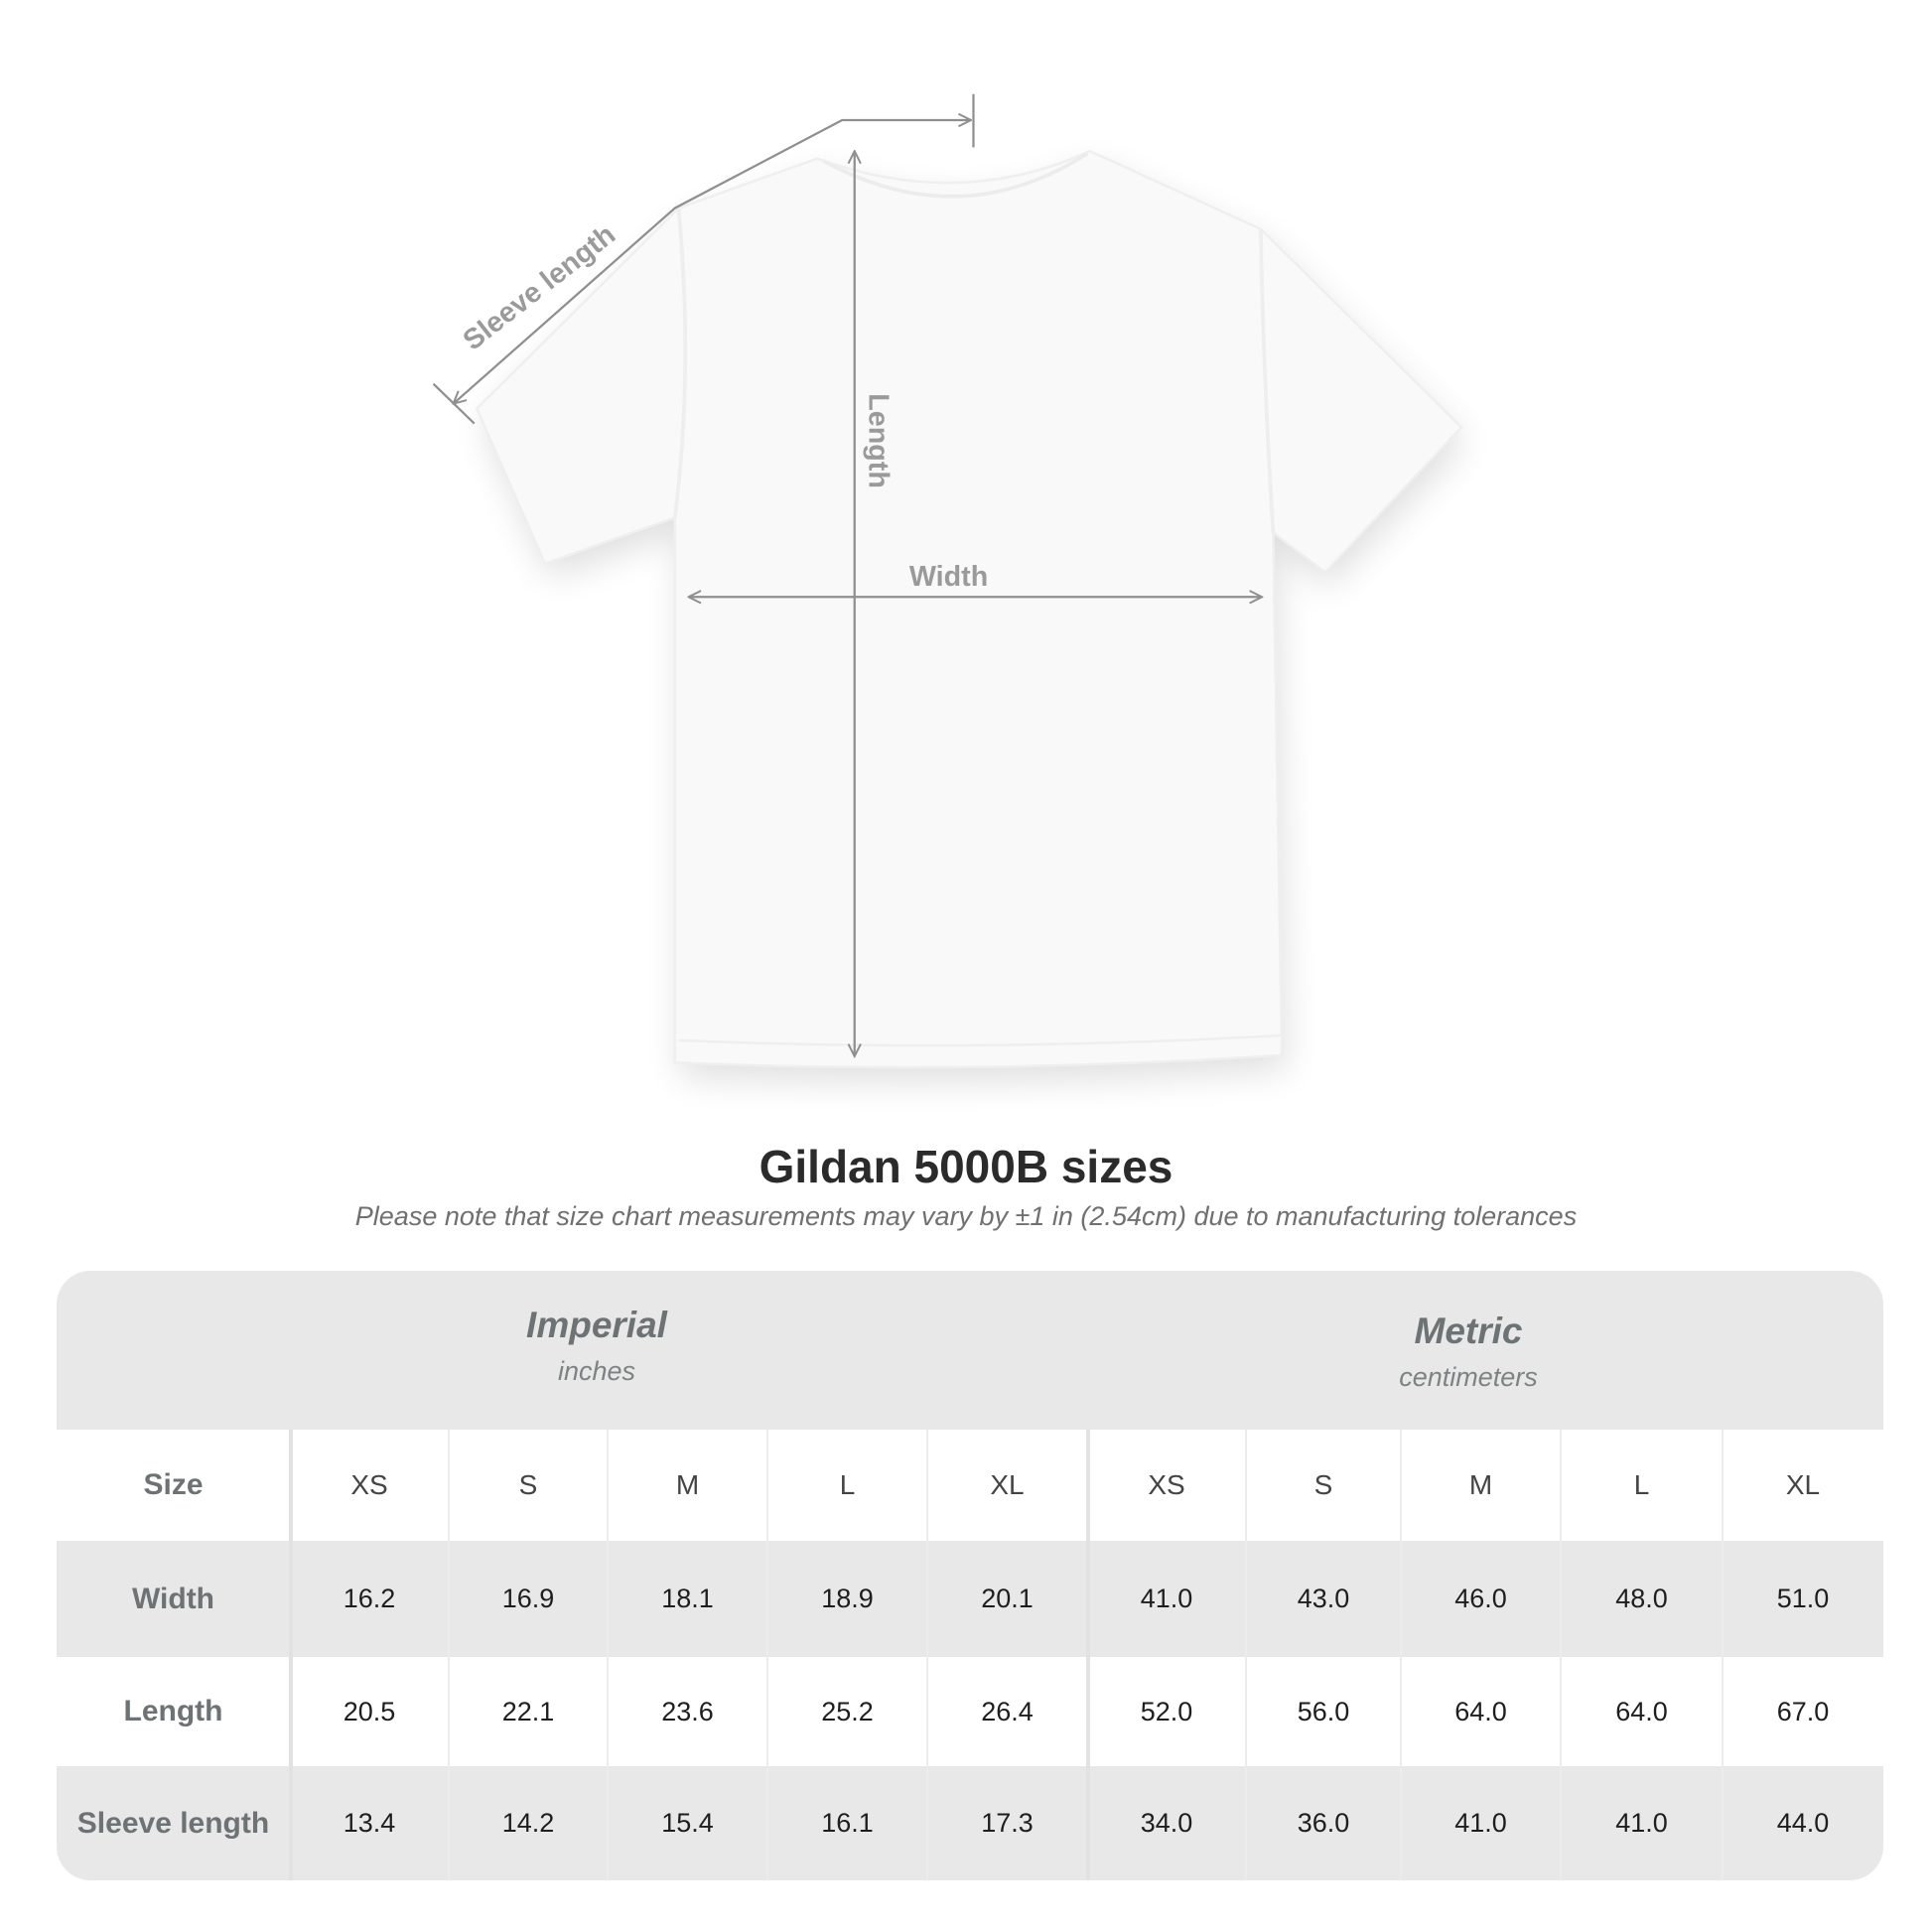 This screenshot has width=1932, height=1932. Describe the element at coordinates (1324, 1599) in the screenshot. I see `table-cell: 43.0` at that location.